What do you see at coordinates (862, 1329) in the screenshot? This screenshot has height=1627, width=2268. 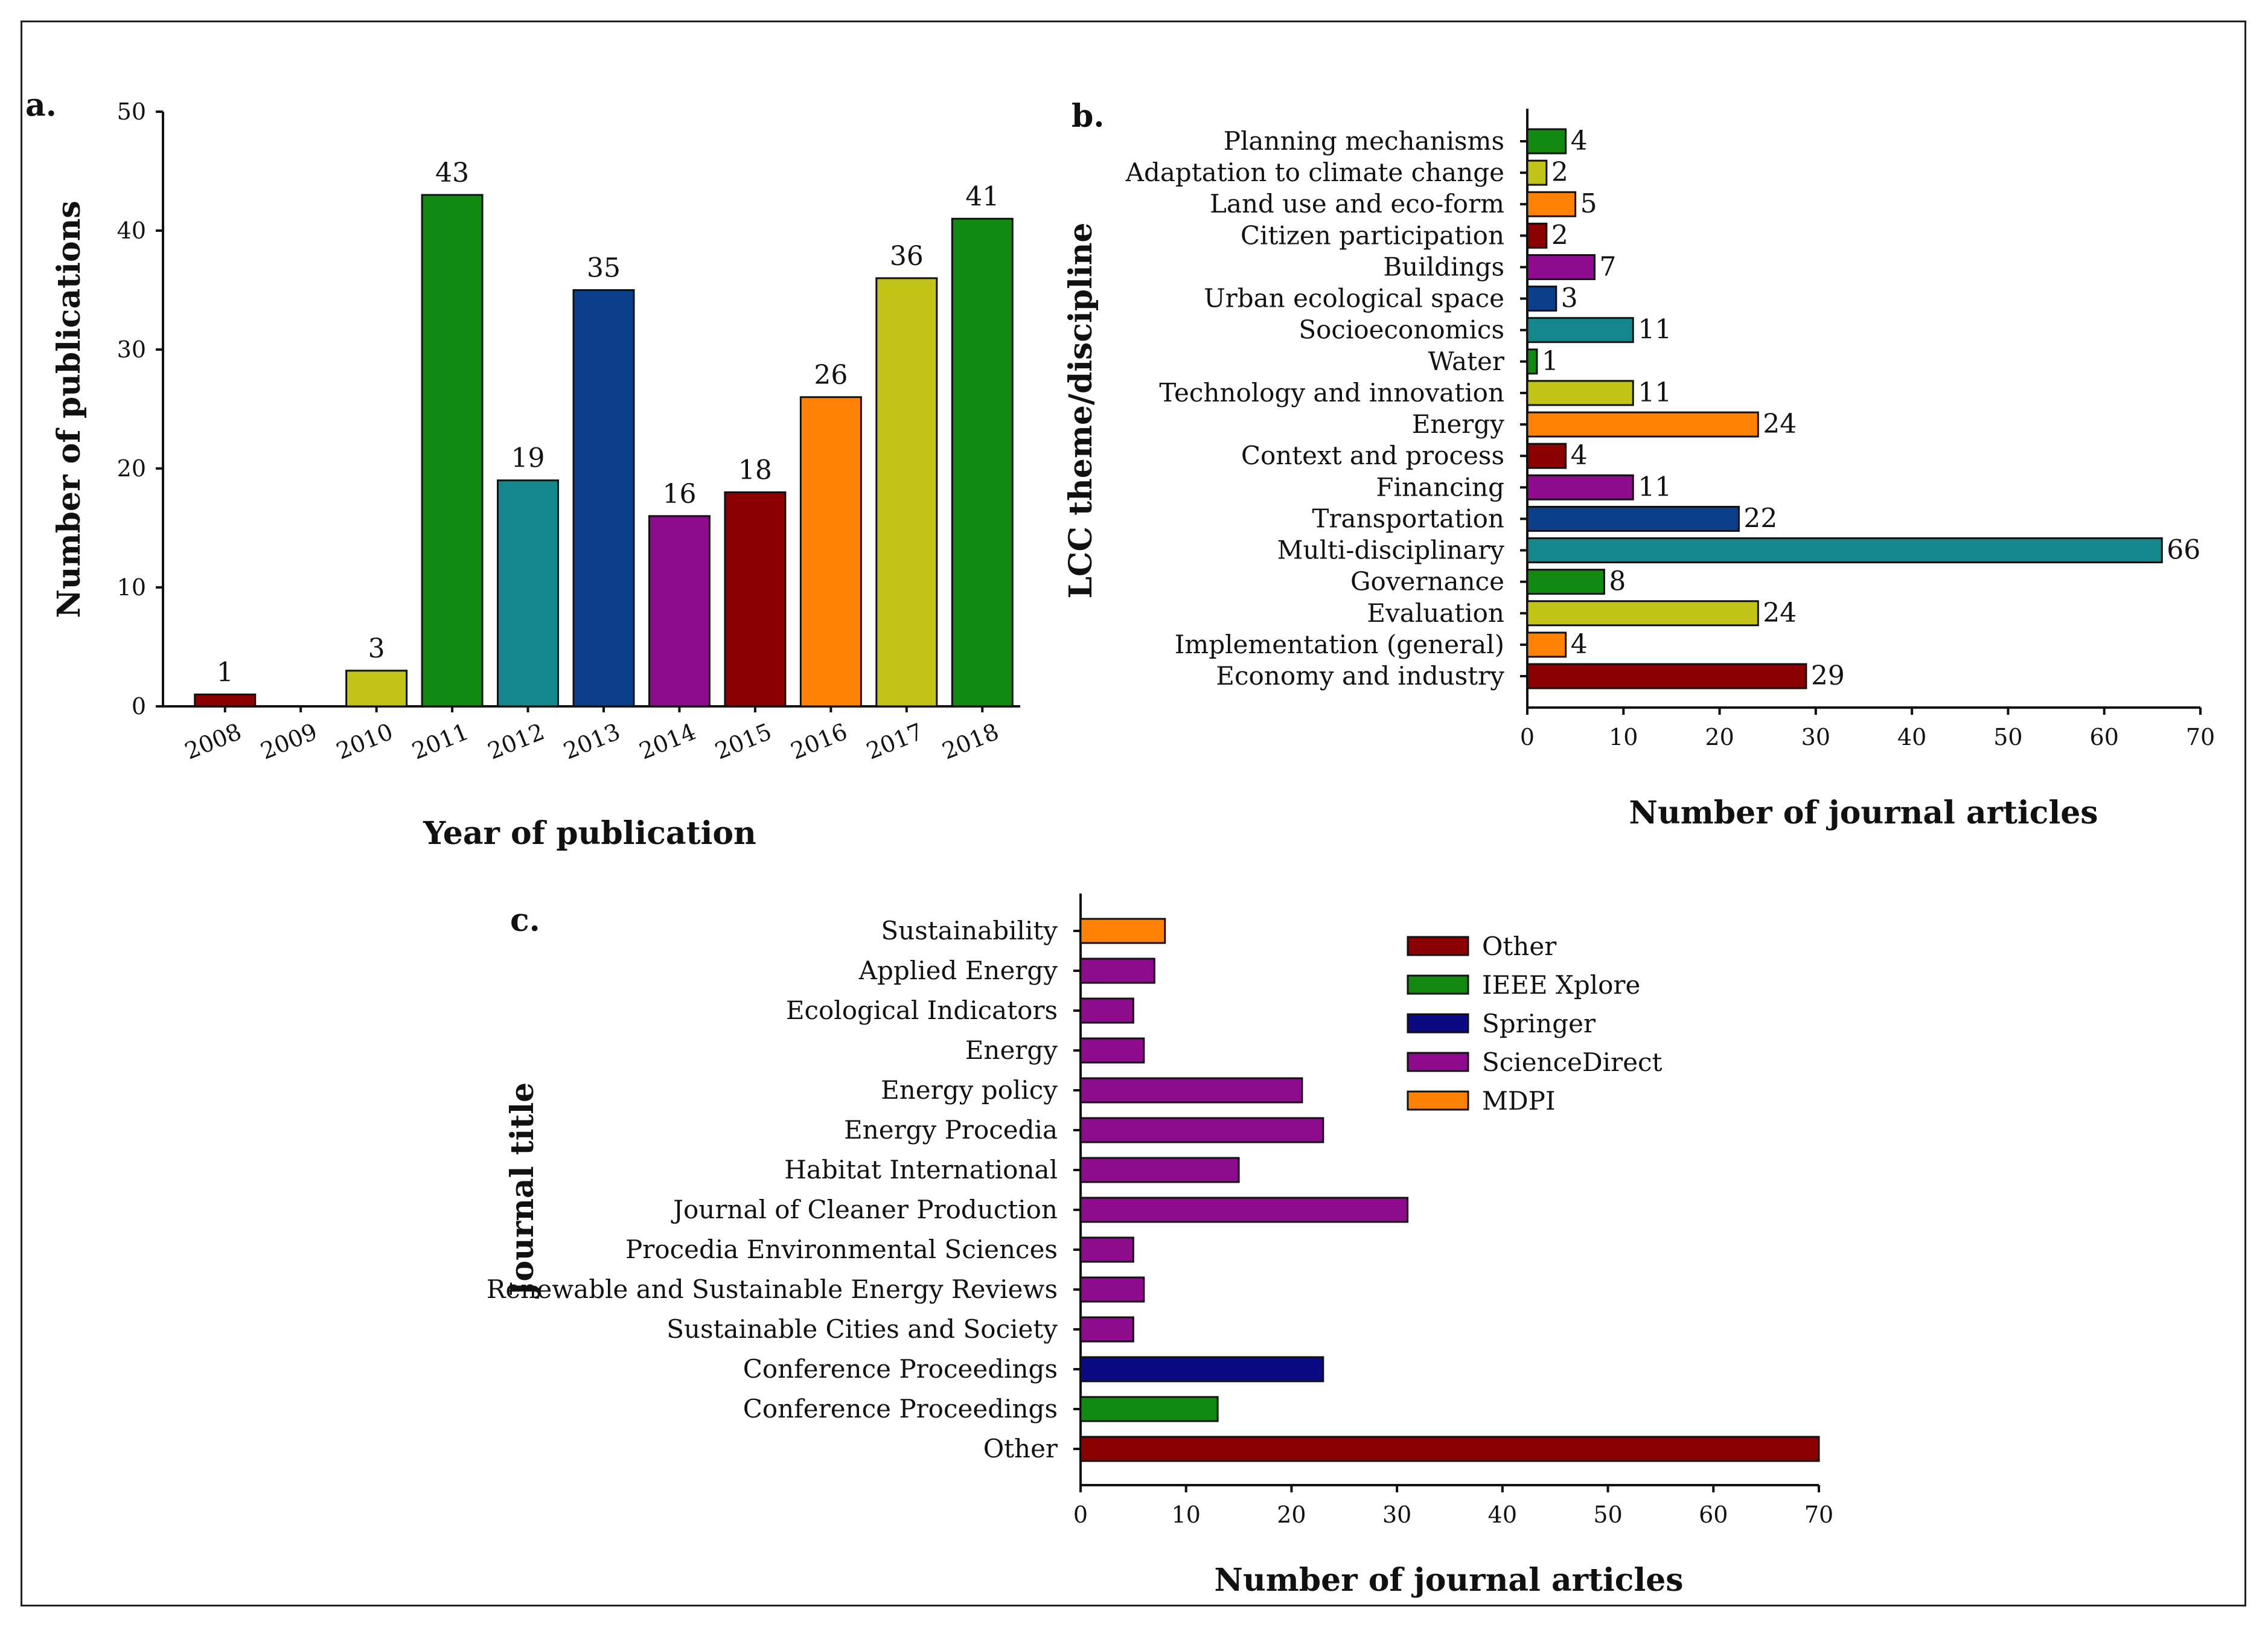 I see `chart-c-category-label: Sustainable Cities and Society` at bounding box center [862, 1329].